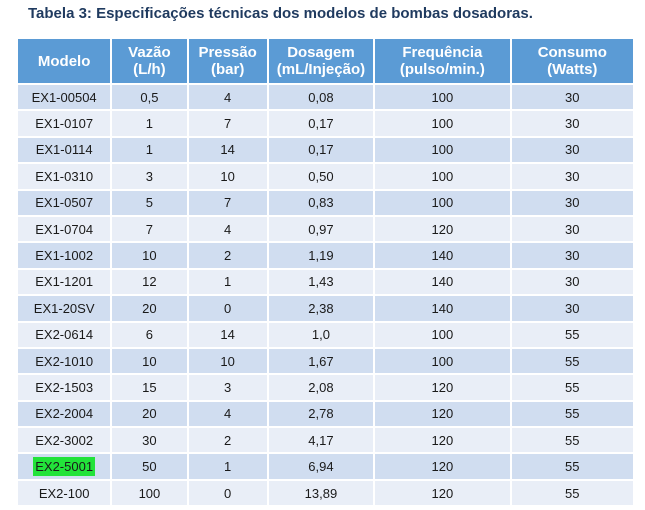 The width and height of the screenshot is (645, 510). What do you see at coordinates (64, 97) in the screenshot?
I see `cell-modelo: EX1-00504` at bounding box center [64, 97].